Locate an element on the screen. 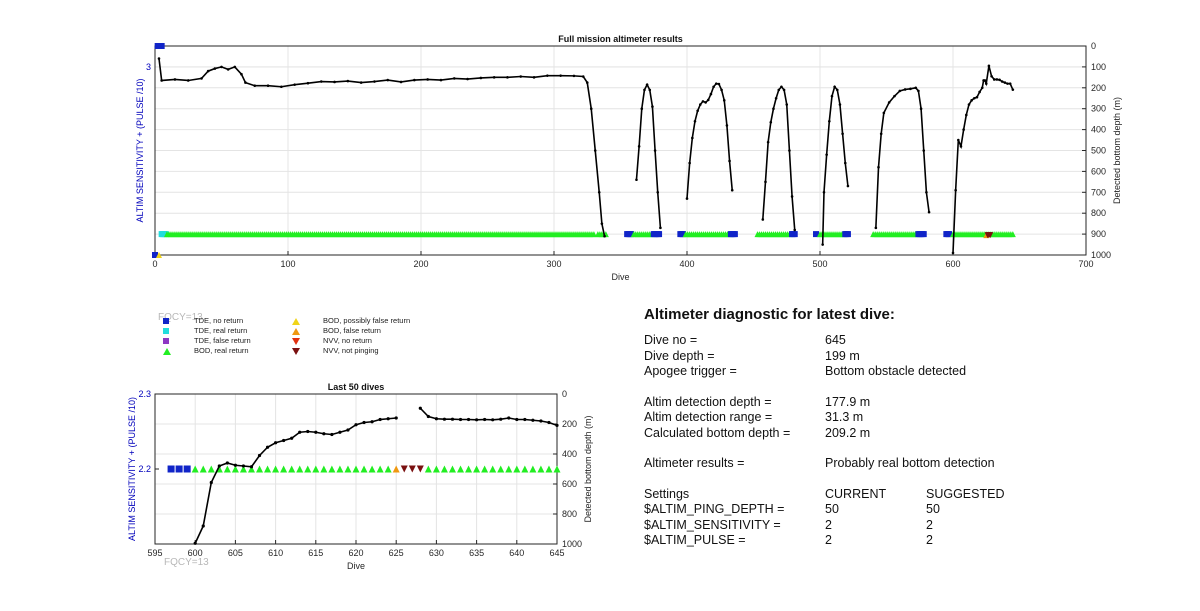 This screenshot has width=1200, height=611. diagnostic-row: Dive no = 645 is located at coordinates (904, 341).